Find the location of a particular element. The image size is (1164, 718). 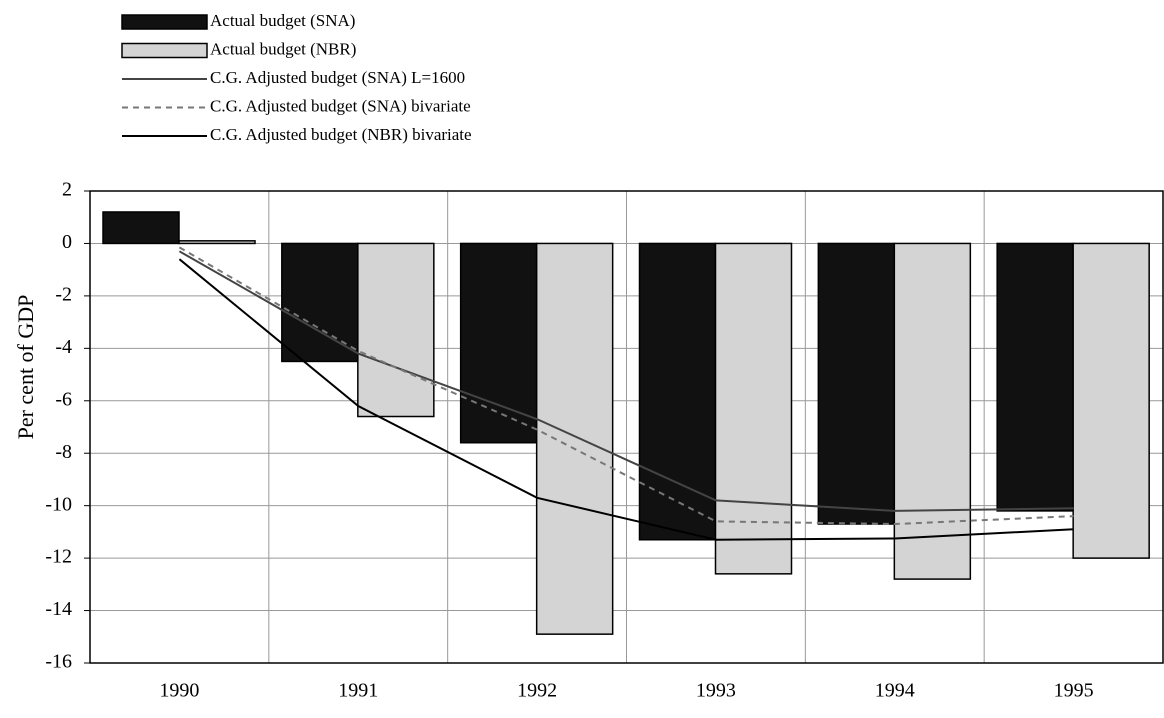

y-tick-label: -16 is located at coordinates (58, 662).